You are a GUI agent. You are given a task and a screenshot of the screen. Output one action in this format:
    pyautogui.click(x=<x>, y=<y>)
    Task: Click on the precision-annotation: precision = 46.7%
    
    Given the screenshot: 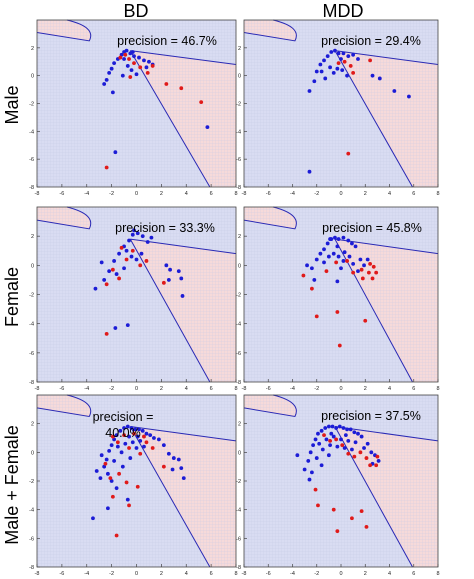 What is the action you would take?
    pyautogui.click(x=167, y=41)
    